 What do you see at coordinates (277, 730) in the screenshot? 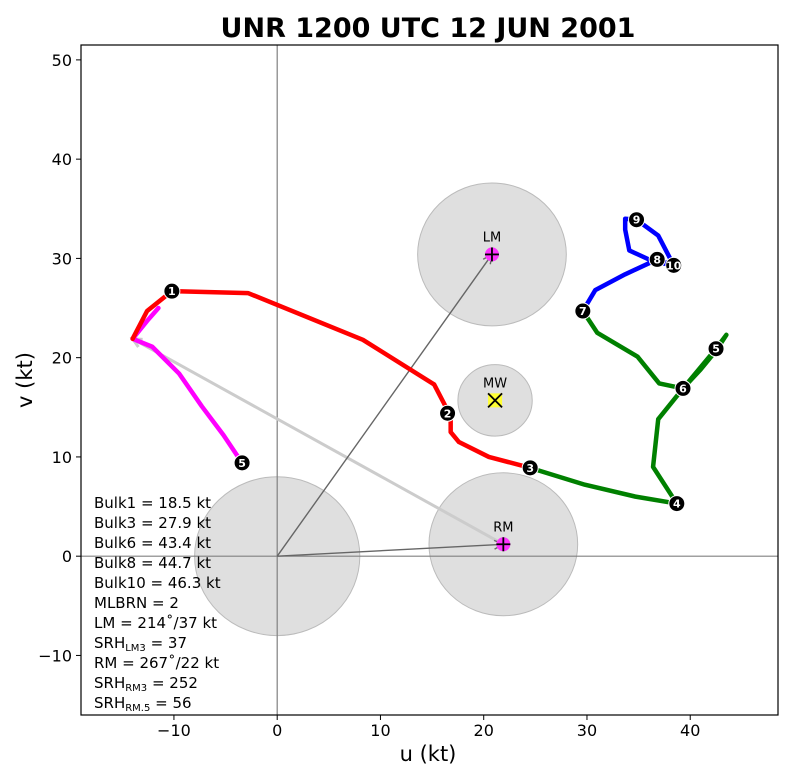
I see `x-tick-label: 0` at bounding box center [277, 730].